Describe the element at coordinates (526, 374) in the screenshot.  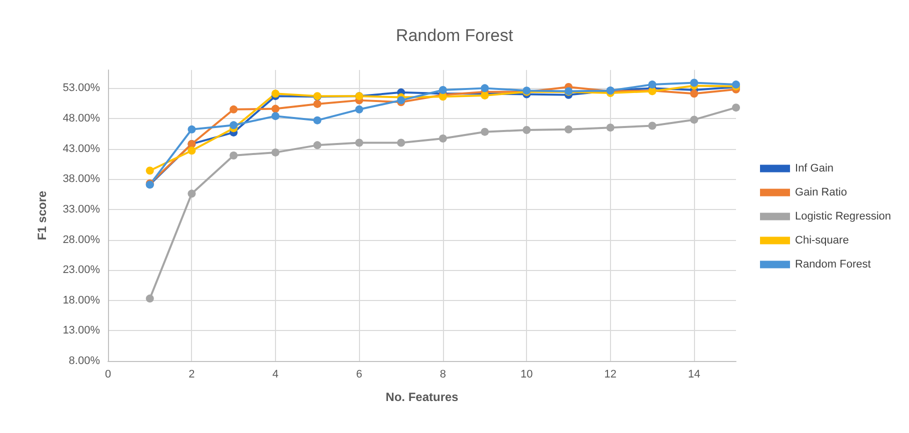
I see `x-tick-label: 10` at that location.